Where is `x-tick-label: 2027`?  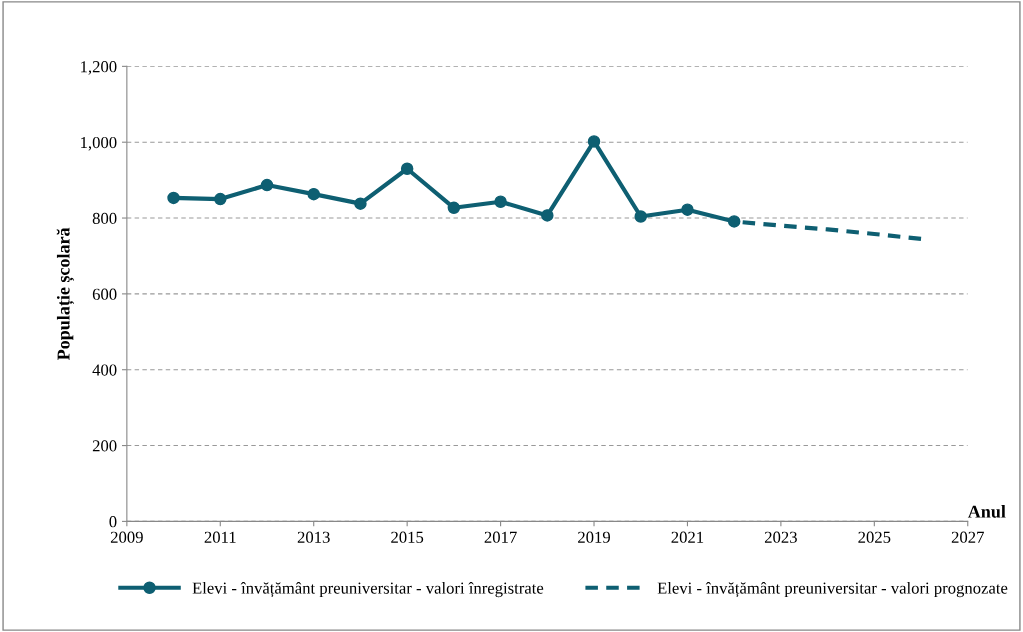
x-tick-label: 2027 is located at coordinates (967, 537).